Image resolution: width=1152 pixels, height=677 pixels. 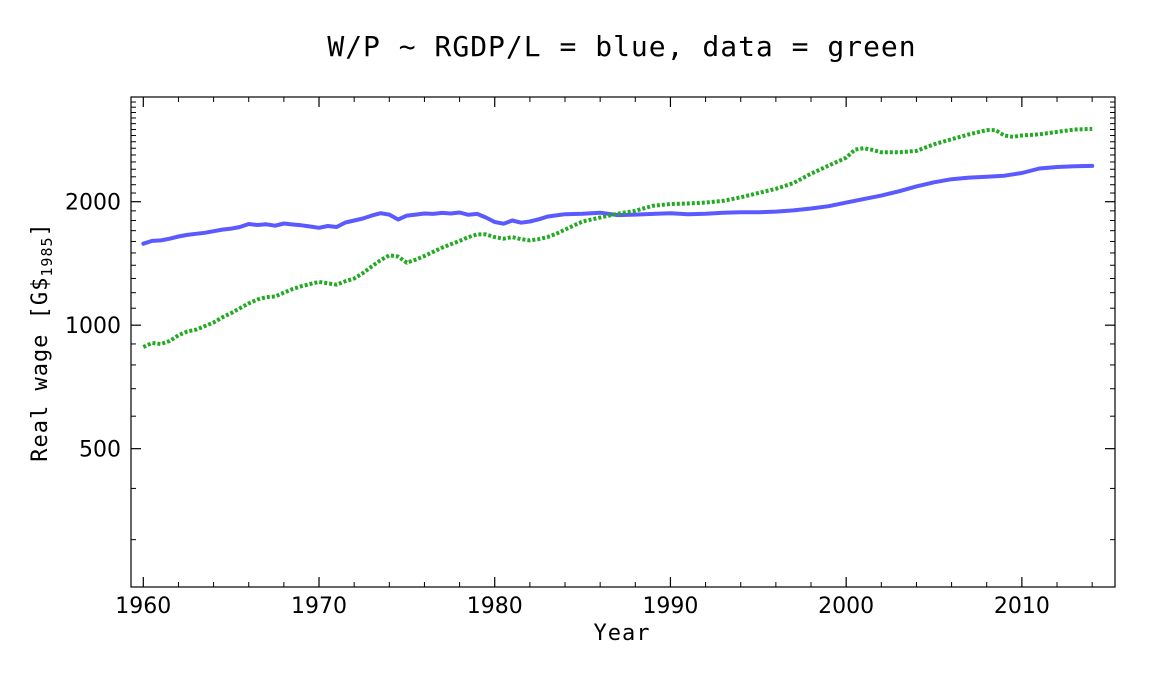 What do you see at coordinates (100, 450) in the screenshot?
I see `y-tick-label: 500` at bounding box center [100, 450].